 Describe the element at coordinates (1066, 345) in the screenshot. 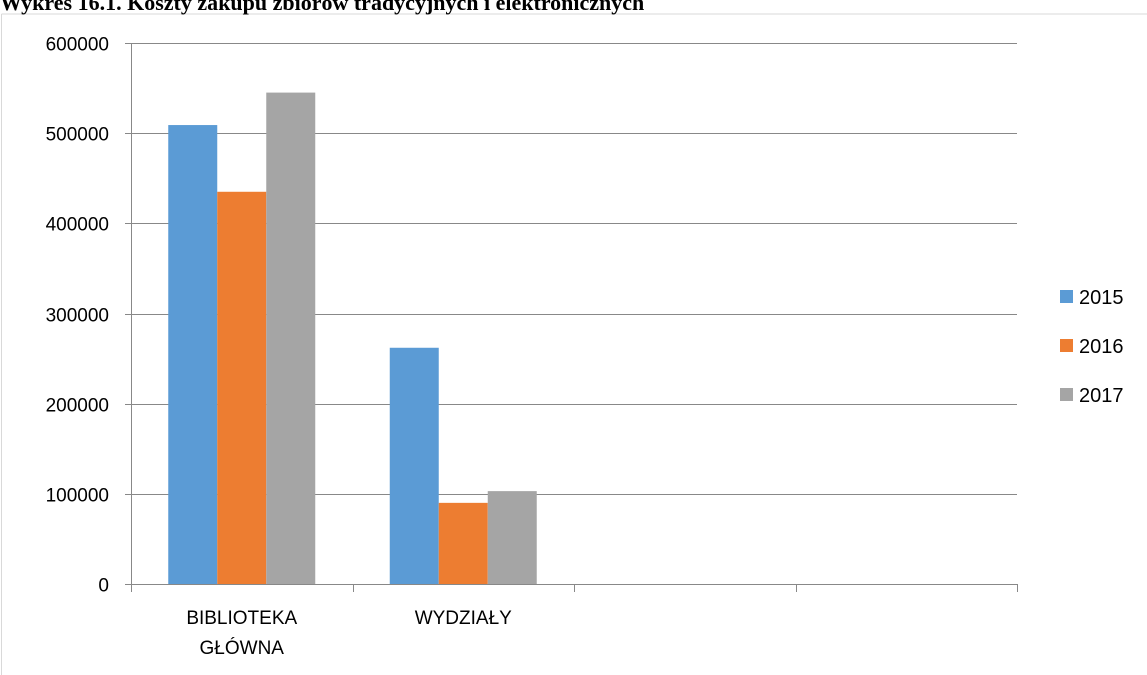

I see `legend-swatch-2016` at that location.